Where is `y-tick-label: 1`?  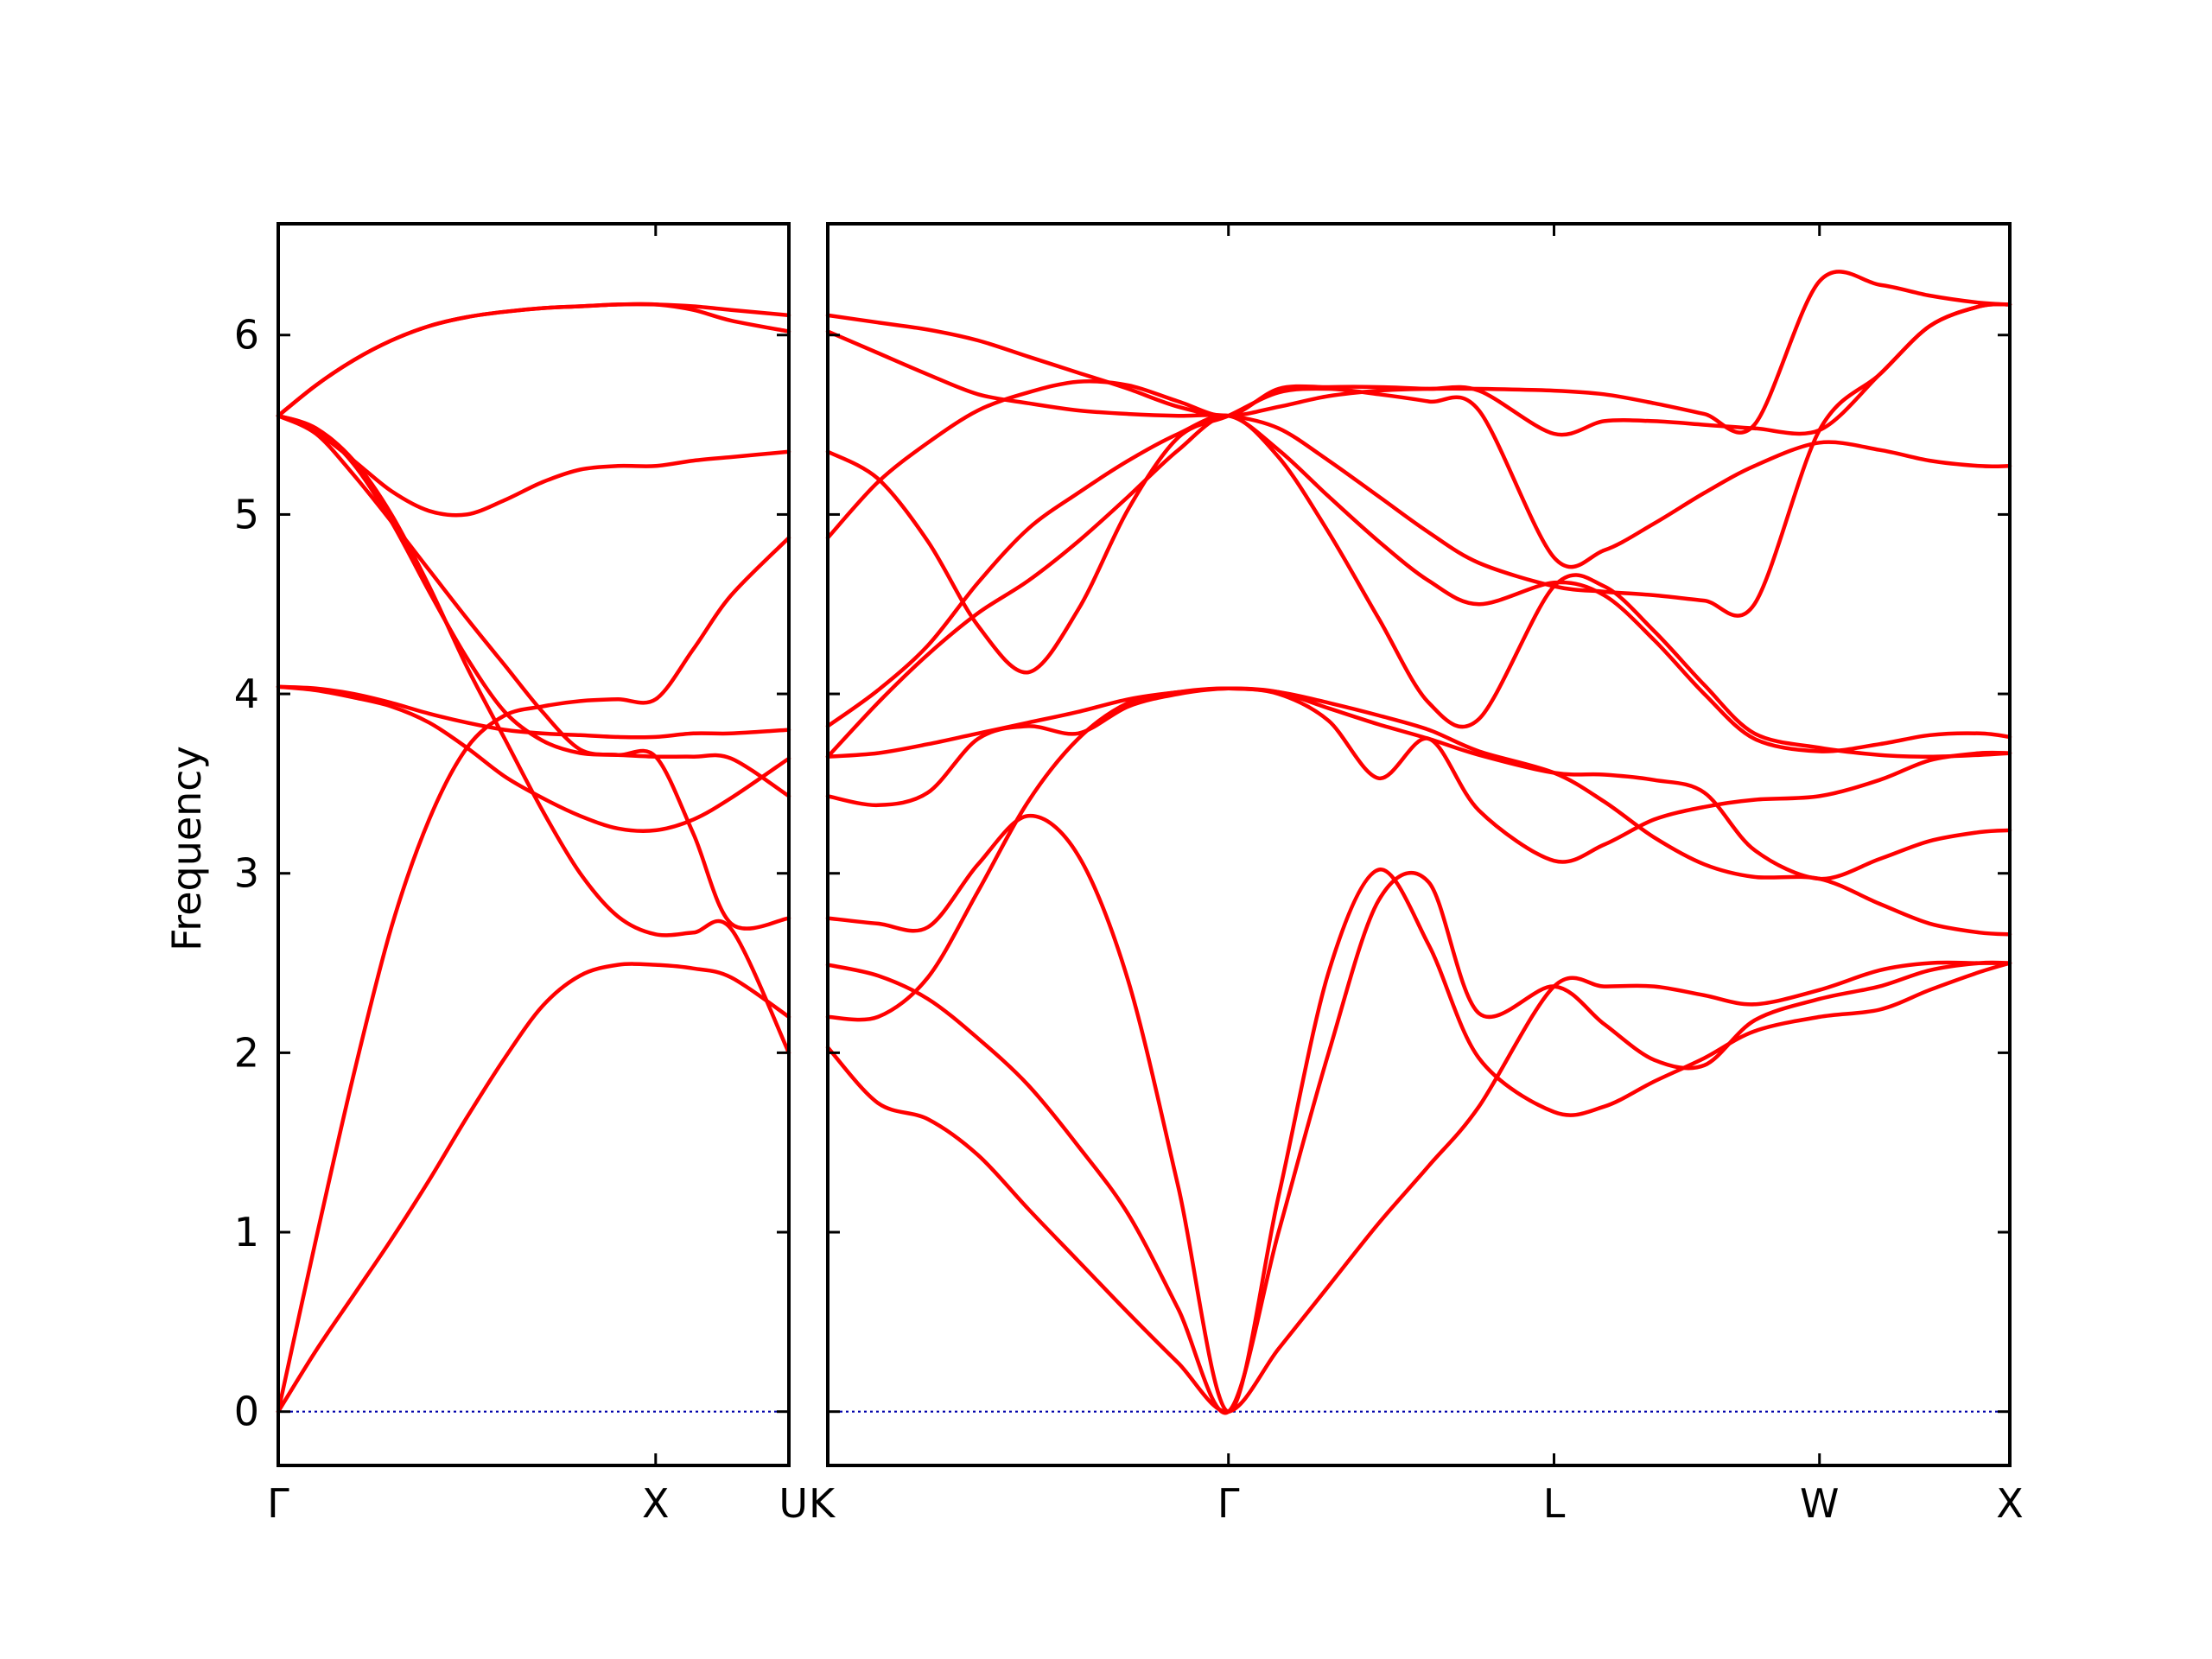
y-tick-label: 1 is located at coordinates (246, 1232).